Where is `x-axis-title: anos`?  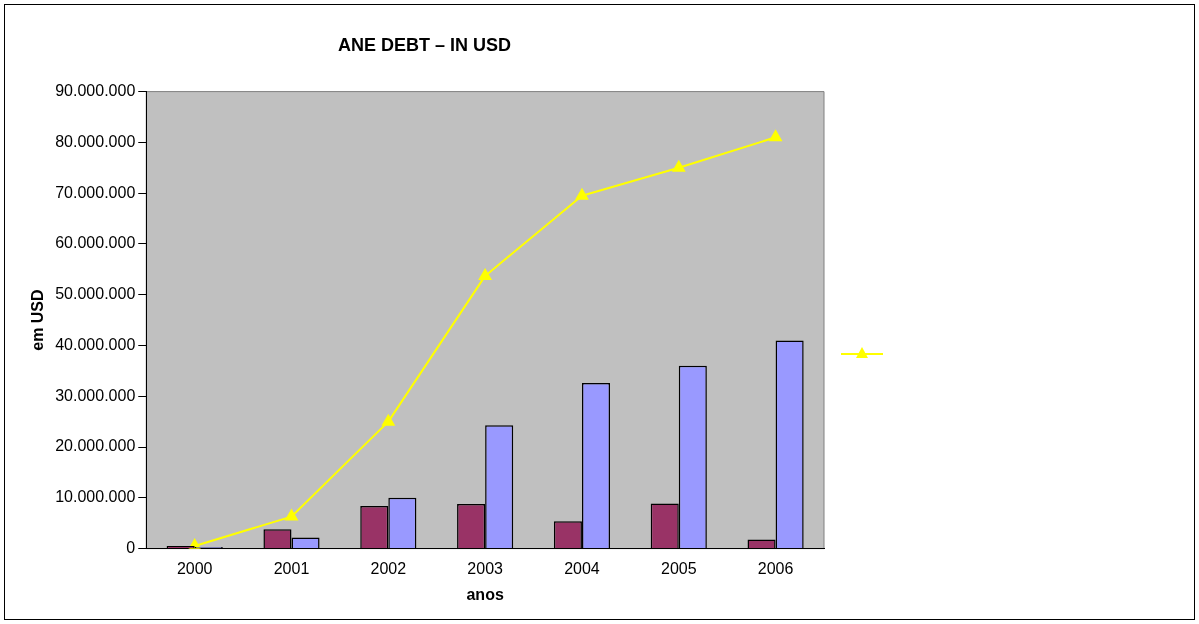
x-axis-title: anos is located at coordinates (485, 594).